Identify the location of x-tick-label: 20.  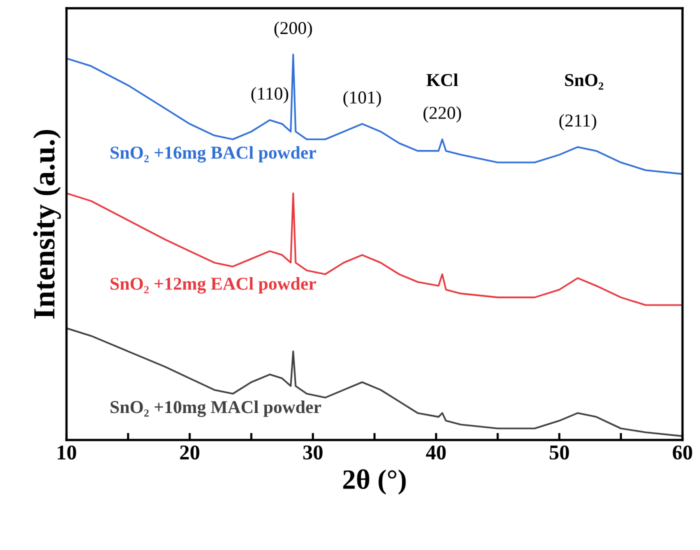
(190, 452).